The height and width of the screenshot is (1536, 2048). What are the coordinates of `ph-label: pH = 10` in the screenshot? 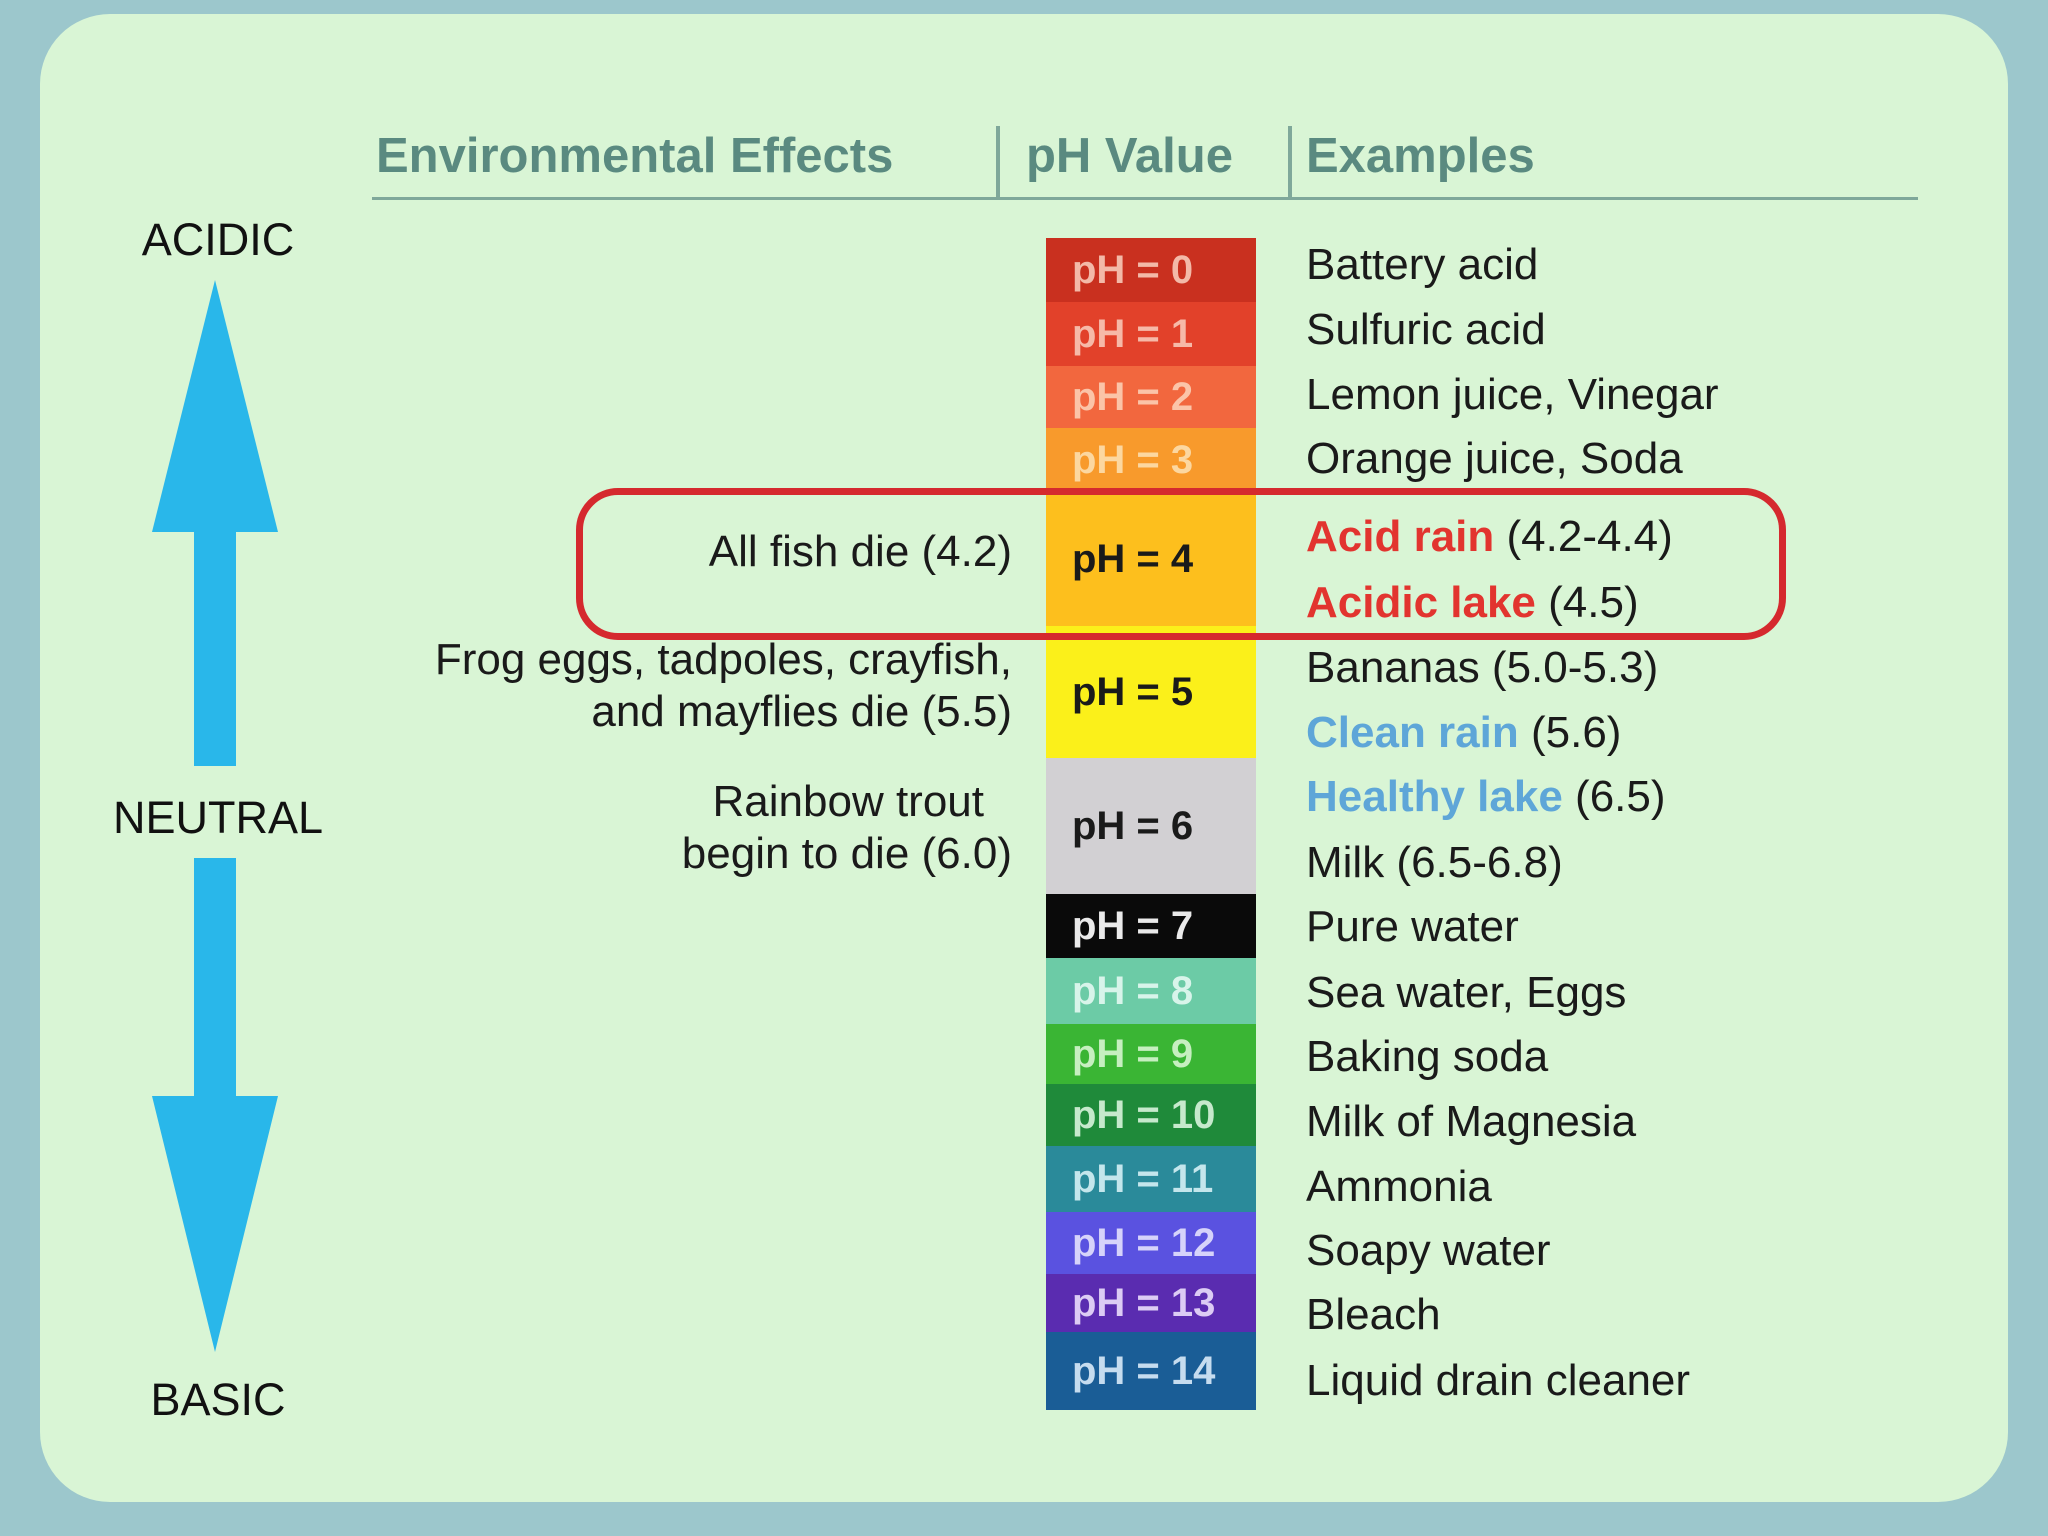 It's located at (1144, 1114).